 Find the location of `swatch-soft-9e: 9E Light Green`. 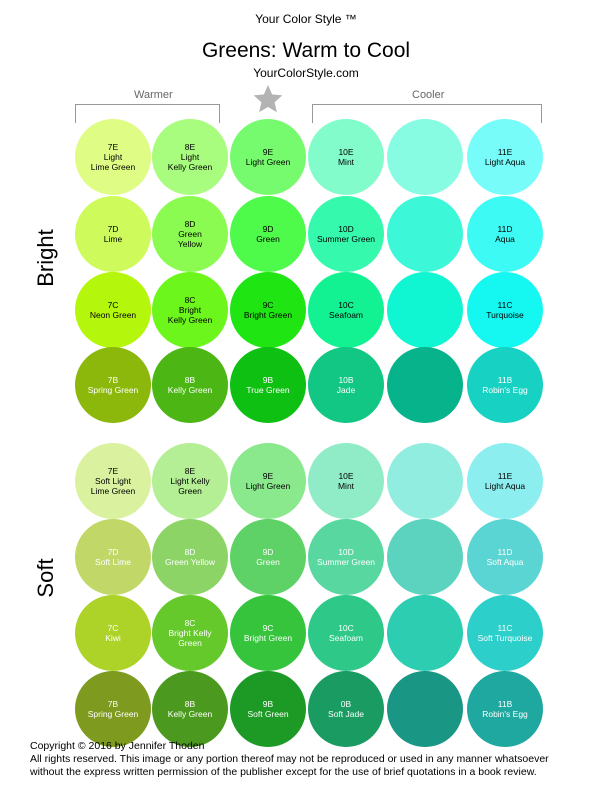

swatch-soft-9e: 9E Light Green is located at coordinates (268, 481).